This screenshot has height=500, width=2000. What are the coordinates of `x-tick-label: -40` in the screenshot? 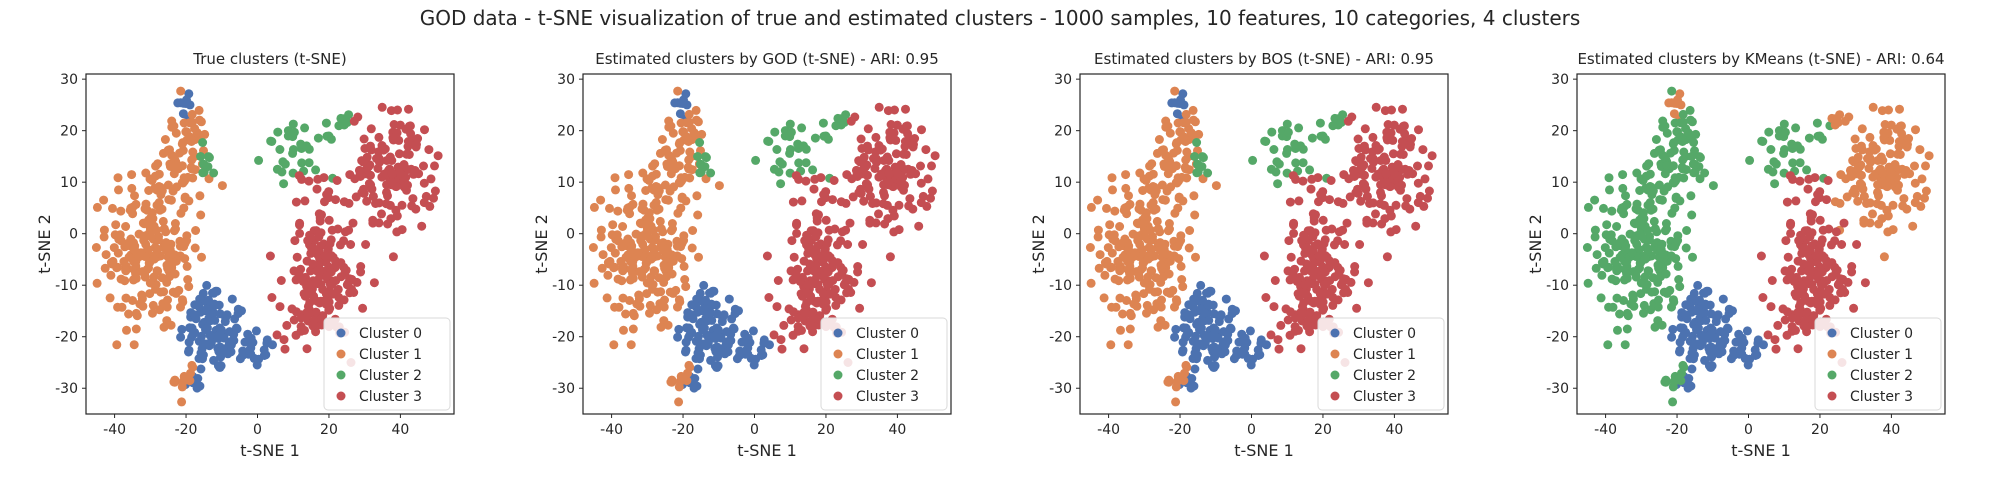 It's located at (1108, 430).